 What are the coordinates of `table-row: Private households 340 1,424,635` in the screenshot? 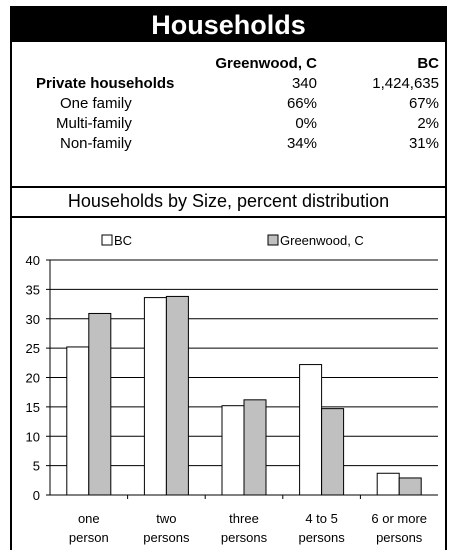 It's located at (228, 84).